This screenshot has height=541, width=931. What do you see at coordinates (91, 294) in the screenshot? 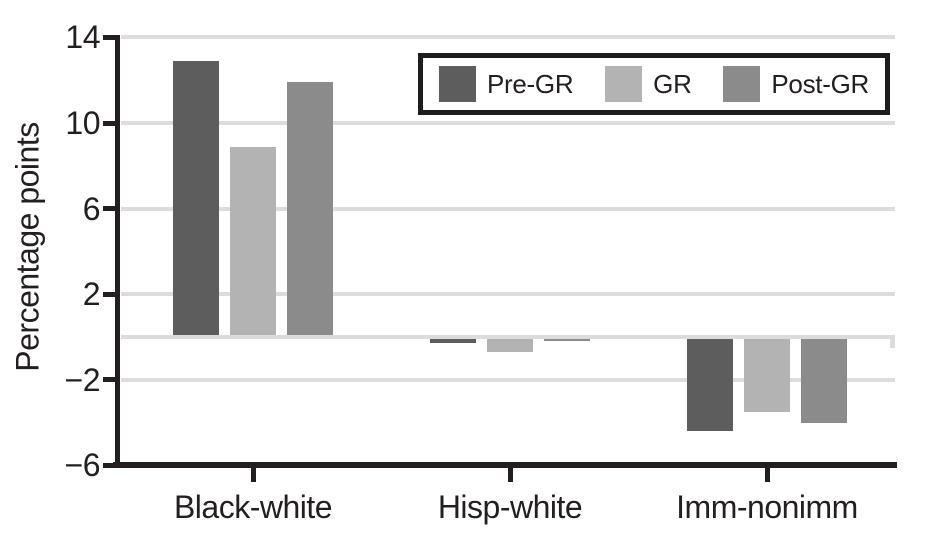
I see `y-tick-label-2: 2` at bounding box center [91, 294].